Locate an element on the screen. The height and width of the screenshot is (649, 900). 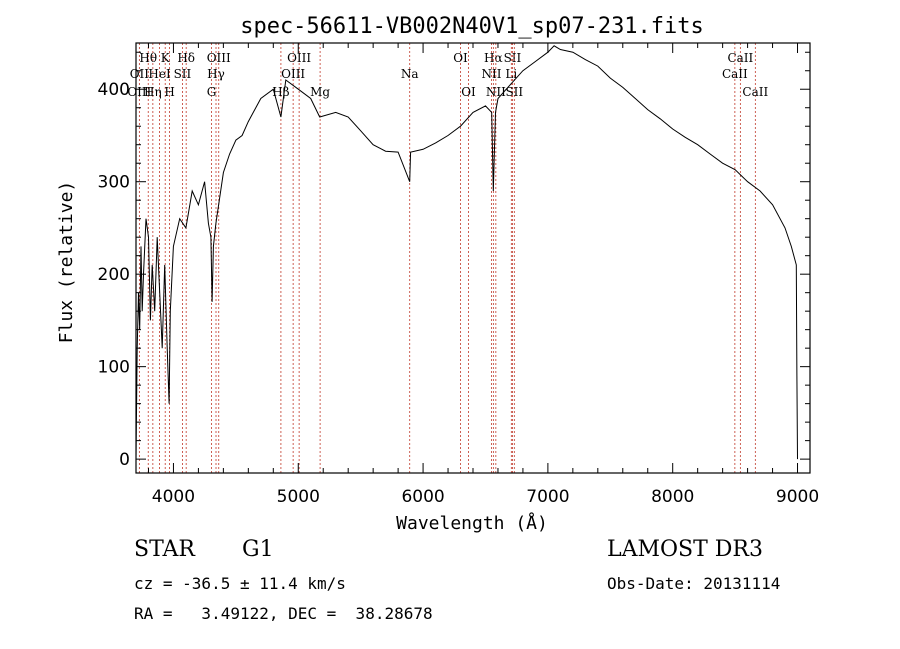
line-marker-label: Hβ is located at coordinates (280, 92).